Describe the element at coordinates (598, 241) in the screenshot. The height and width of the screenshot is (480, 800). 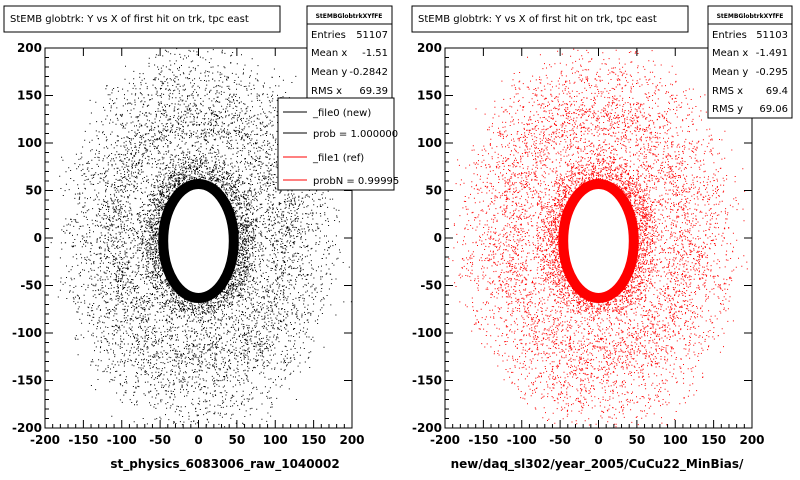
I see `right-inner-dense-ring` at that location.